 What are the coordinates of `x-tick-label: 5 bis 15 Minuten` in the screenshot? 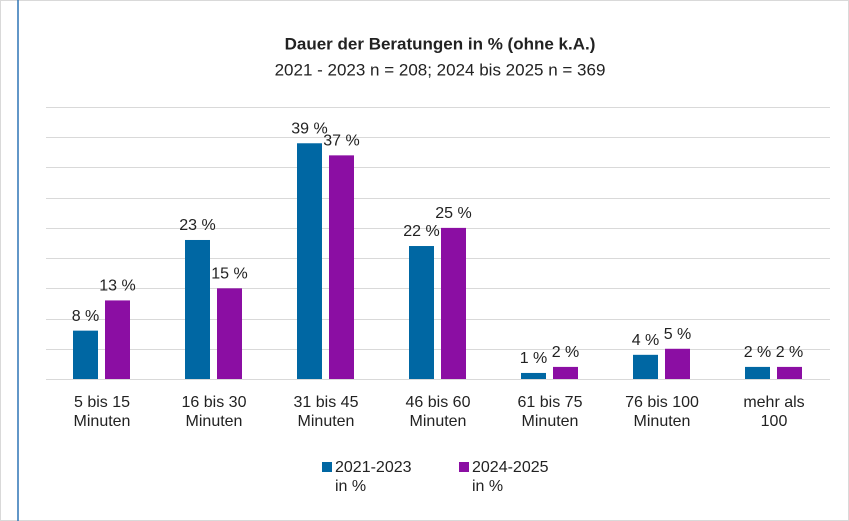 It's located at (102, 412).